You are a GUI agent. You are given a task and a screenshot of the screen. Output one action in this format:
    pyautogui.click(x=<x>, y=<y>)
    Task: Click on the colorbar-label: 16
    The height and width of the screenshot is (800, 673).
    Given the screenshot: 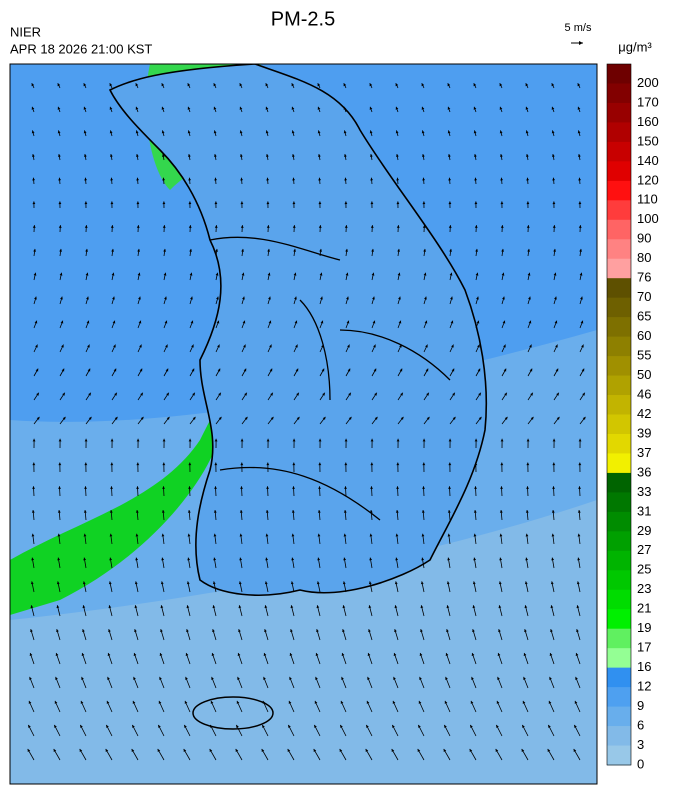 What is the action you would take?
    pyautogui.click(x=644, y=666)
    